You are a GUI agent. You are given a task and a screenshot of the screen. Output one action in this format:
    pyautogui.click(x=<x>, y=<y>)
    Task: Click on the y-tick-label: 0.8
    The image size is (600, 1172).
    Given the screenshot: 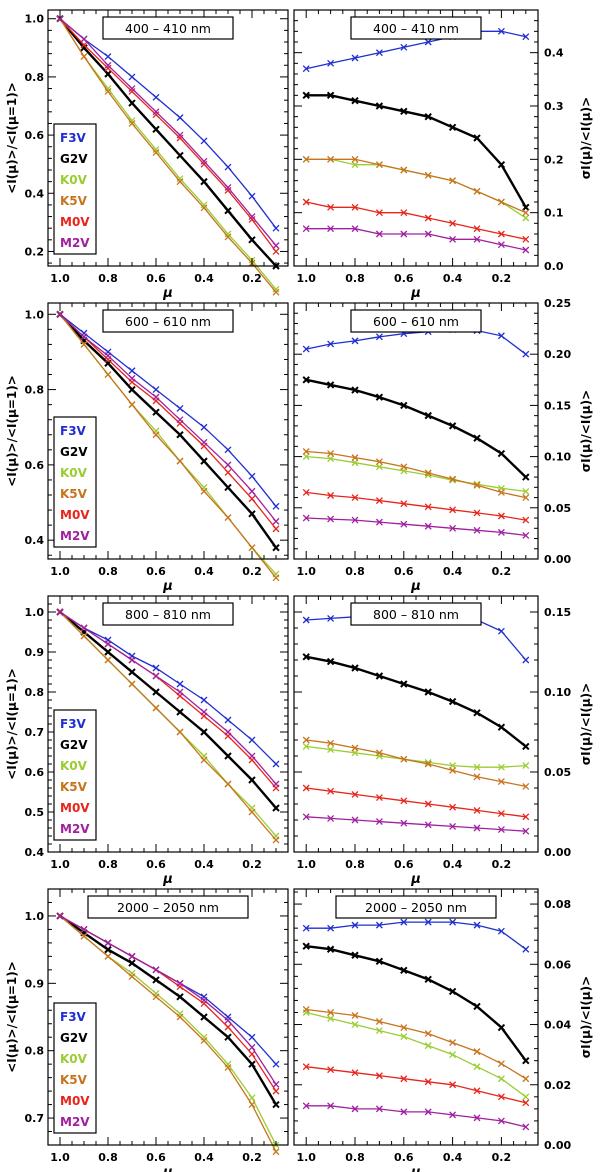 What is the action you would take?
    pyautogui.click(x=35, y=77)
    